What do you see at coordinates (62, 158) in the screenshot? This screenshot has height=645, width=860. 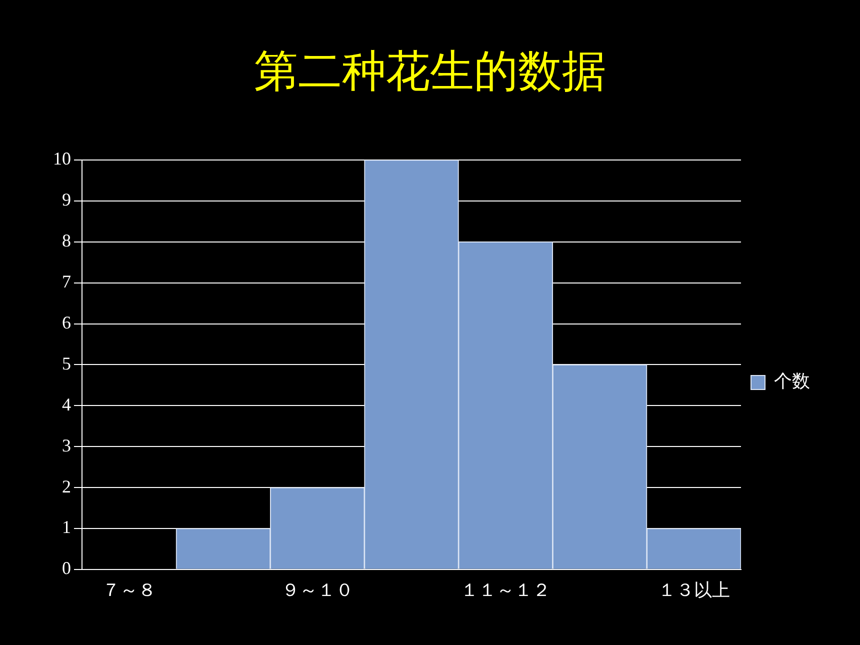 I see `y-tick-label: 10` at bounding box center [62, 158].